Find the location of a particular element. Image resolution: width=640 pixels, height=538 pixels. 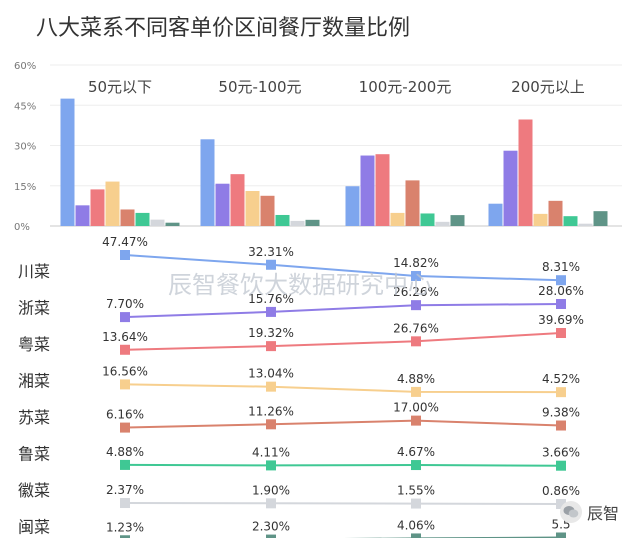

category-label: 50元以下 is located at coordinates (120, 87).